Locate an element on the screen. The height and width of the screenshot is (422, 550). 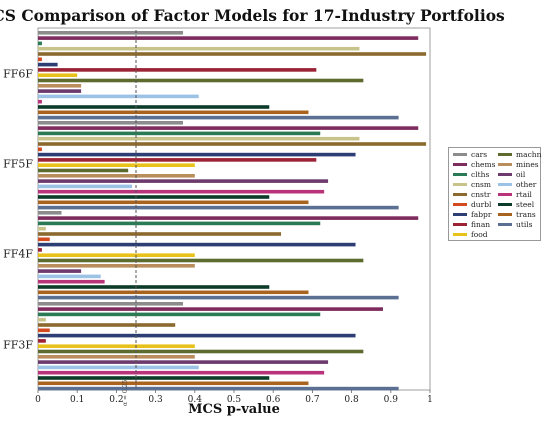
legend-label: utils is located at coordinates (524, 224).